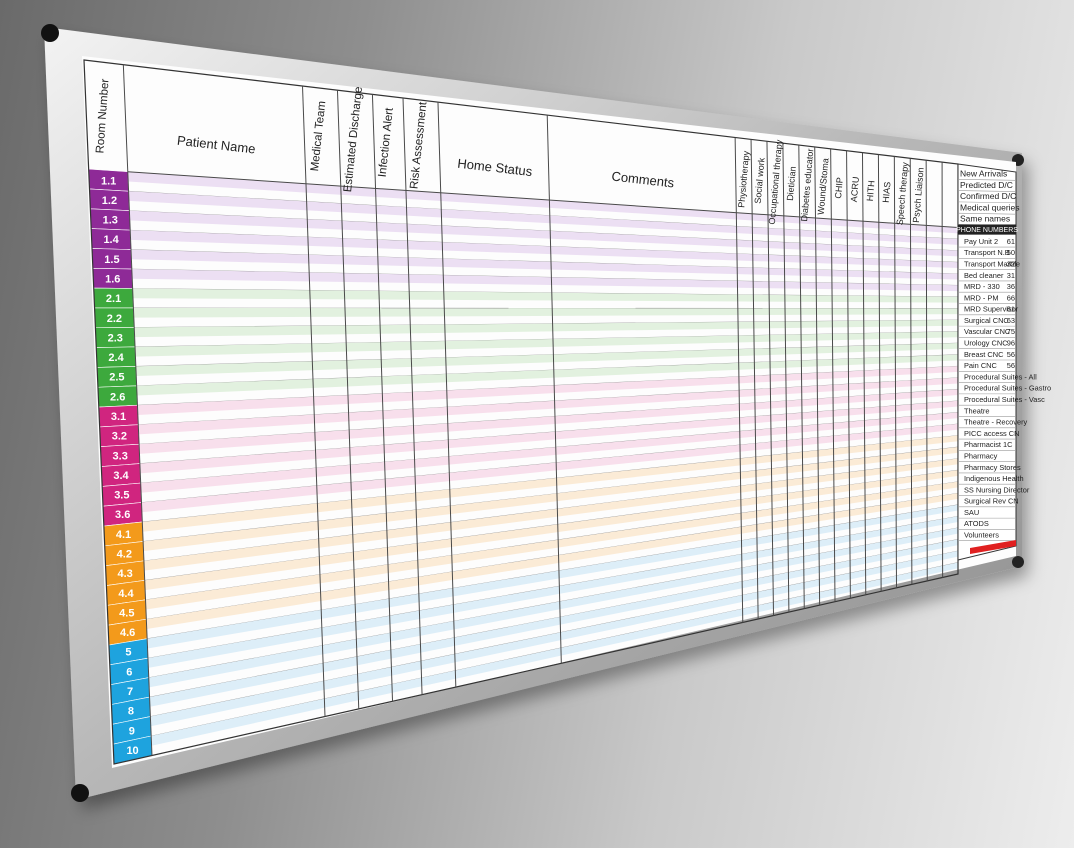  I want to click on header-line, so click(543, 200).